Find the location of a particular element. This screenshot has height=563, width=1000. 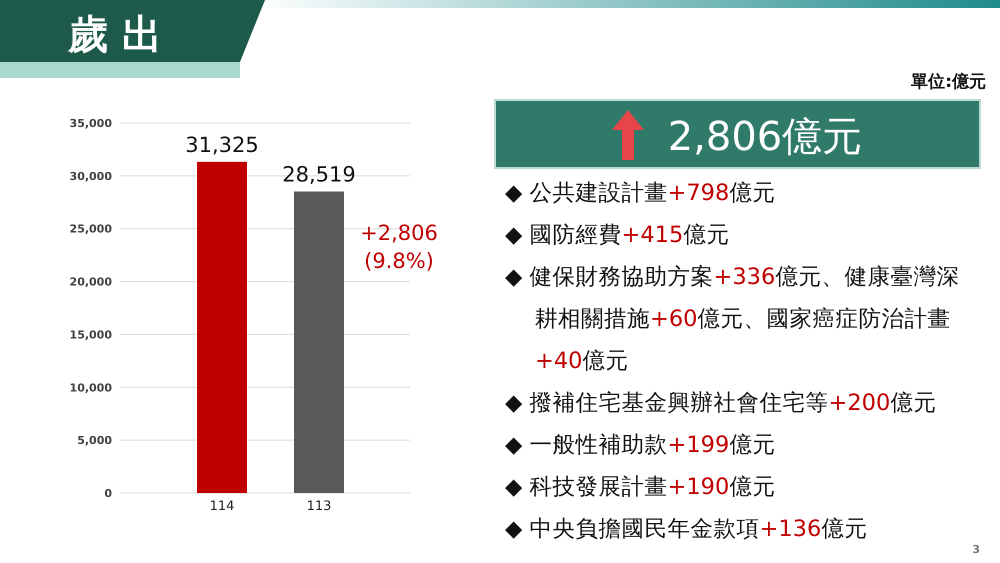

text: ◆ 科技發展計畫+190億元 is located at coordinates (640, 487).